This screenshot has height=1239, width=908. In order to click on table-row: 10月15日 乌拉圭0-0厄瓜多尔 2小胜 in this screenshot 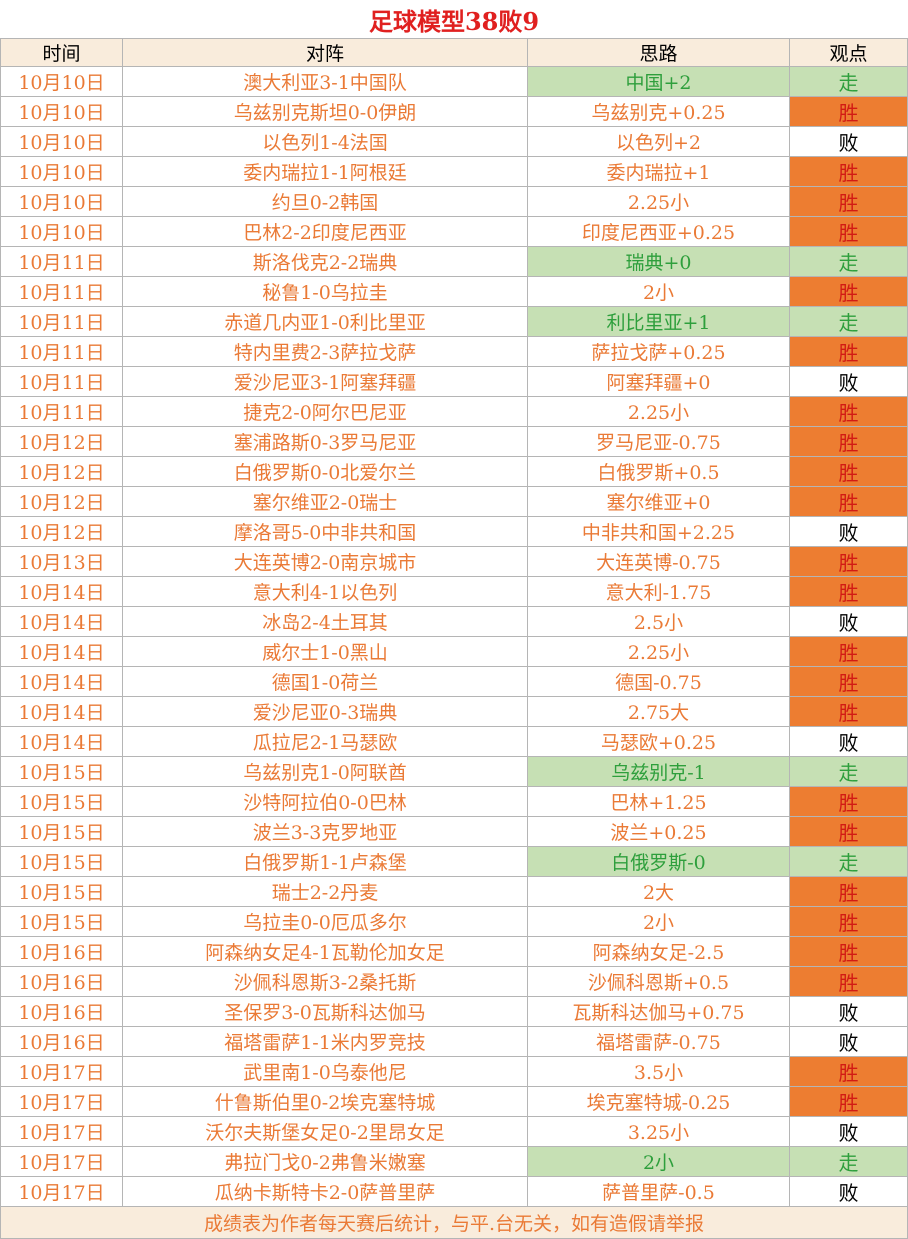, I will do `click(454, 921)`.